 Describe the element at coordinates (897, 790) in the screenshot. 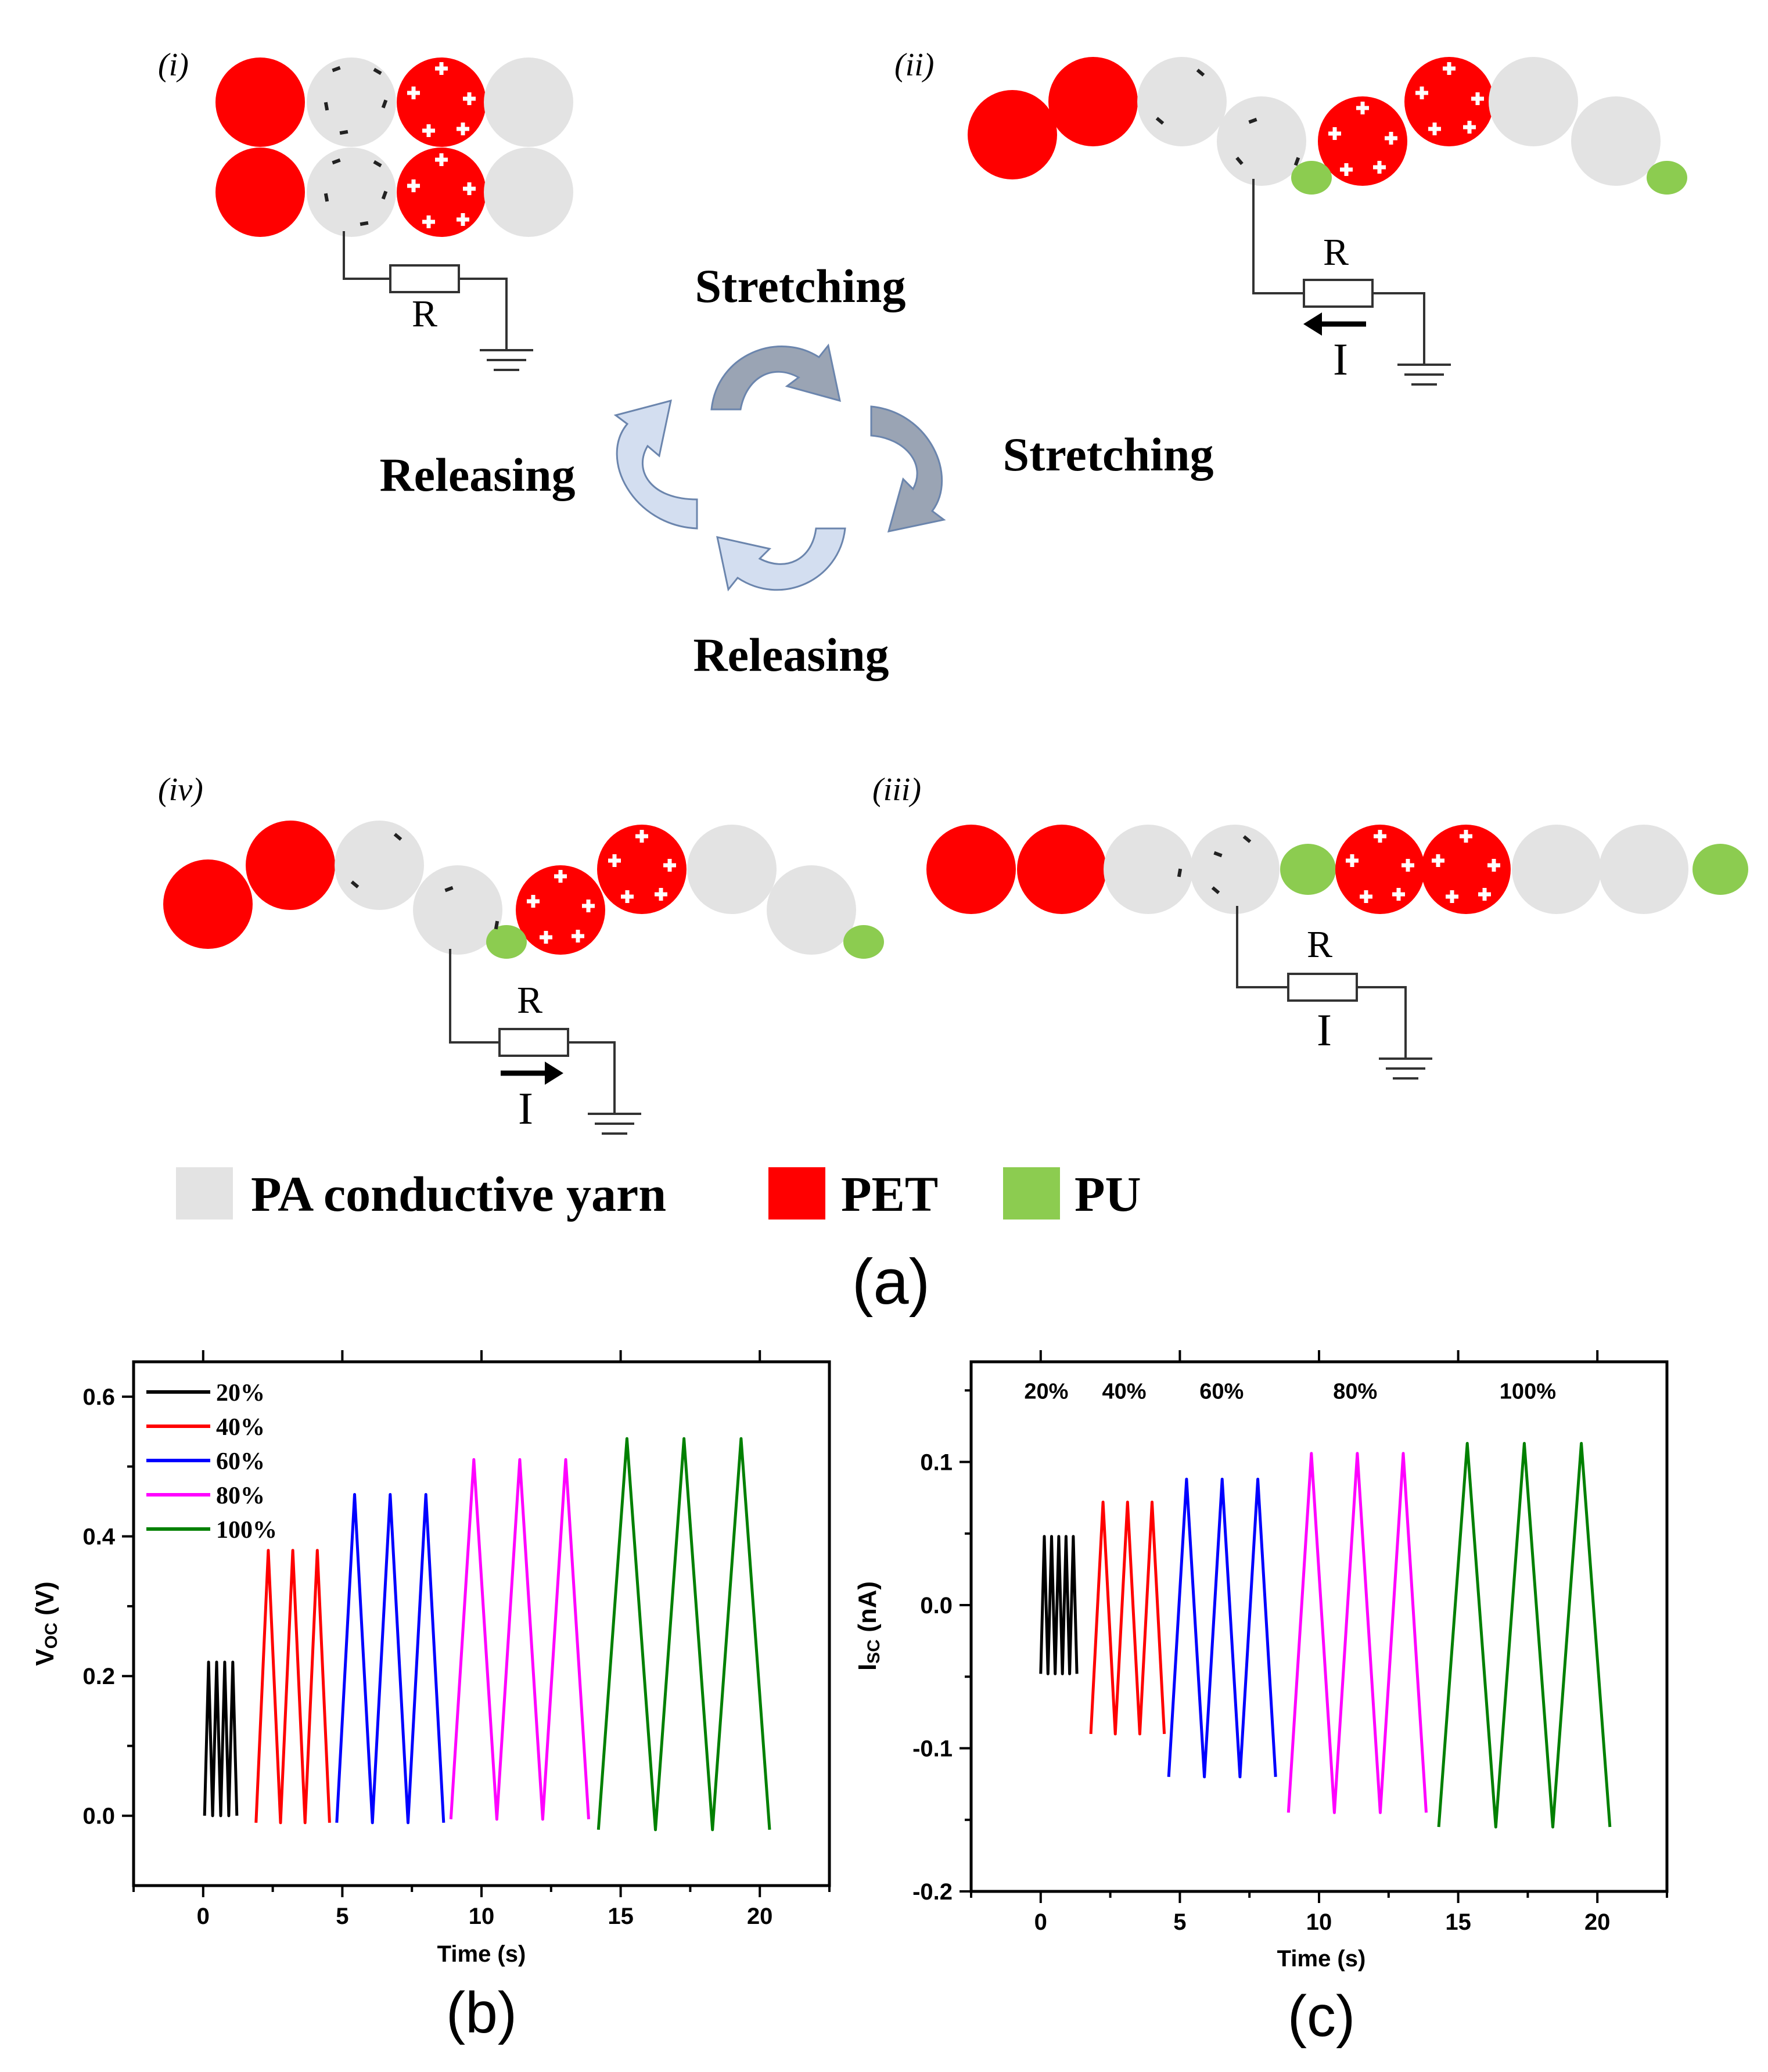

I see `stage-iii-label: (iii)` at that location.